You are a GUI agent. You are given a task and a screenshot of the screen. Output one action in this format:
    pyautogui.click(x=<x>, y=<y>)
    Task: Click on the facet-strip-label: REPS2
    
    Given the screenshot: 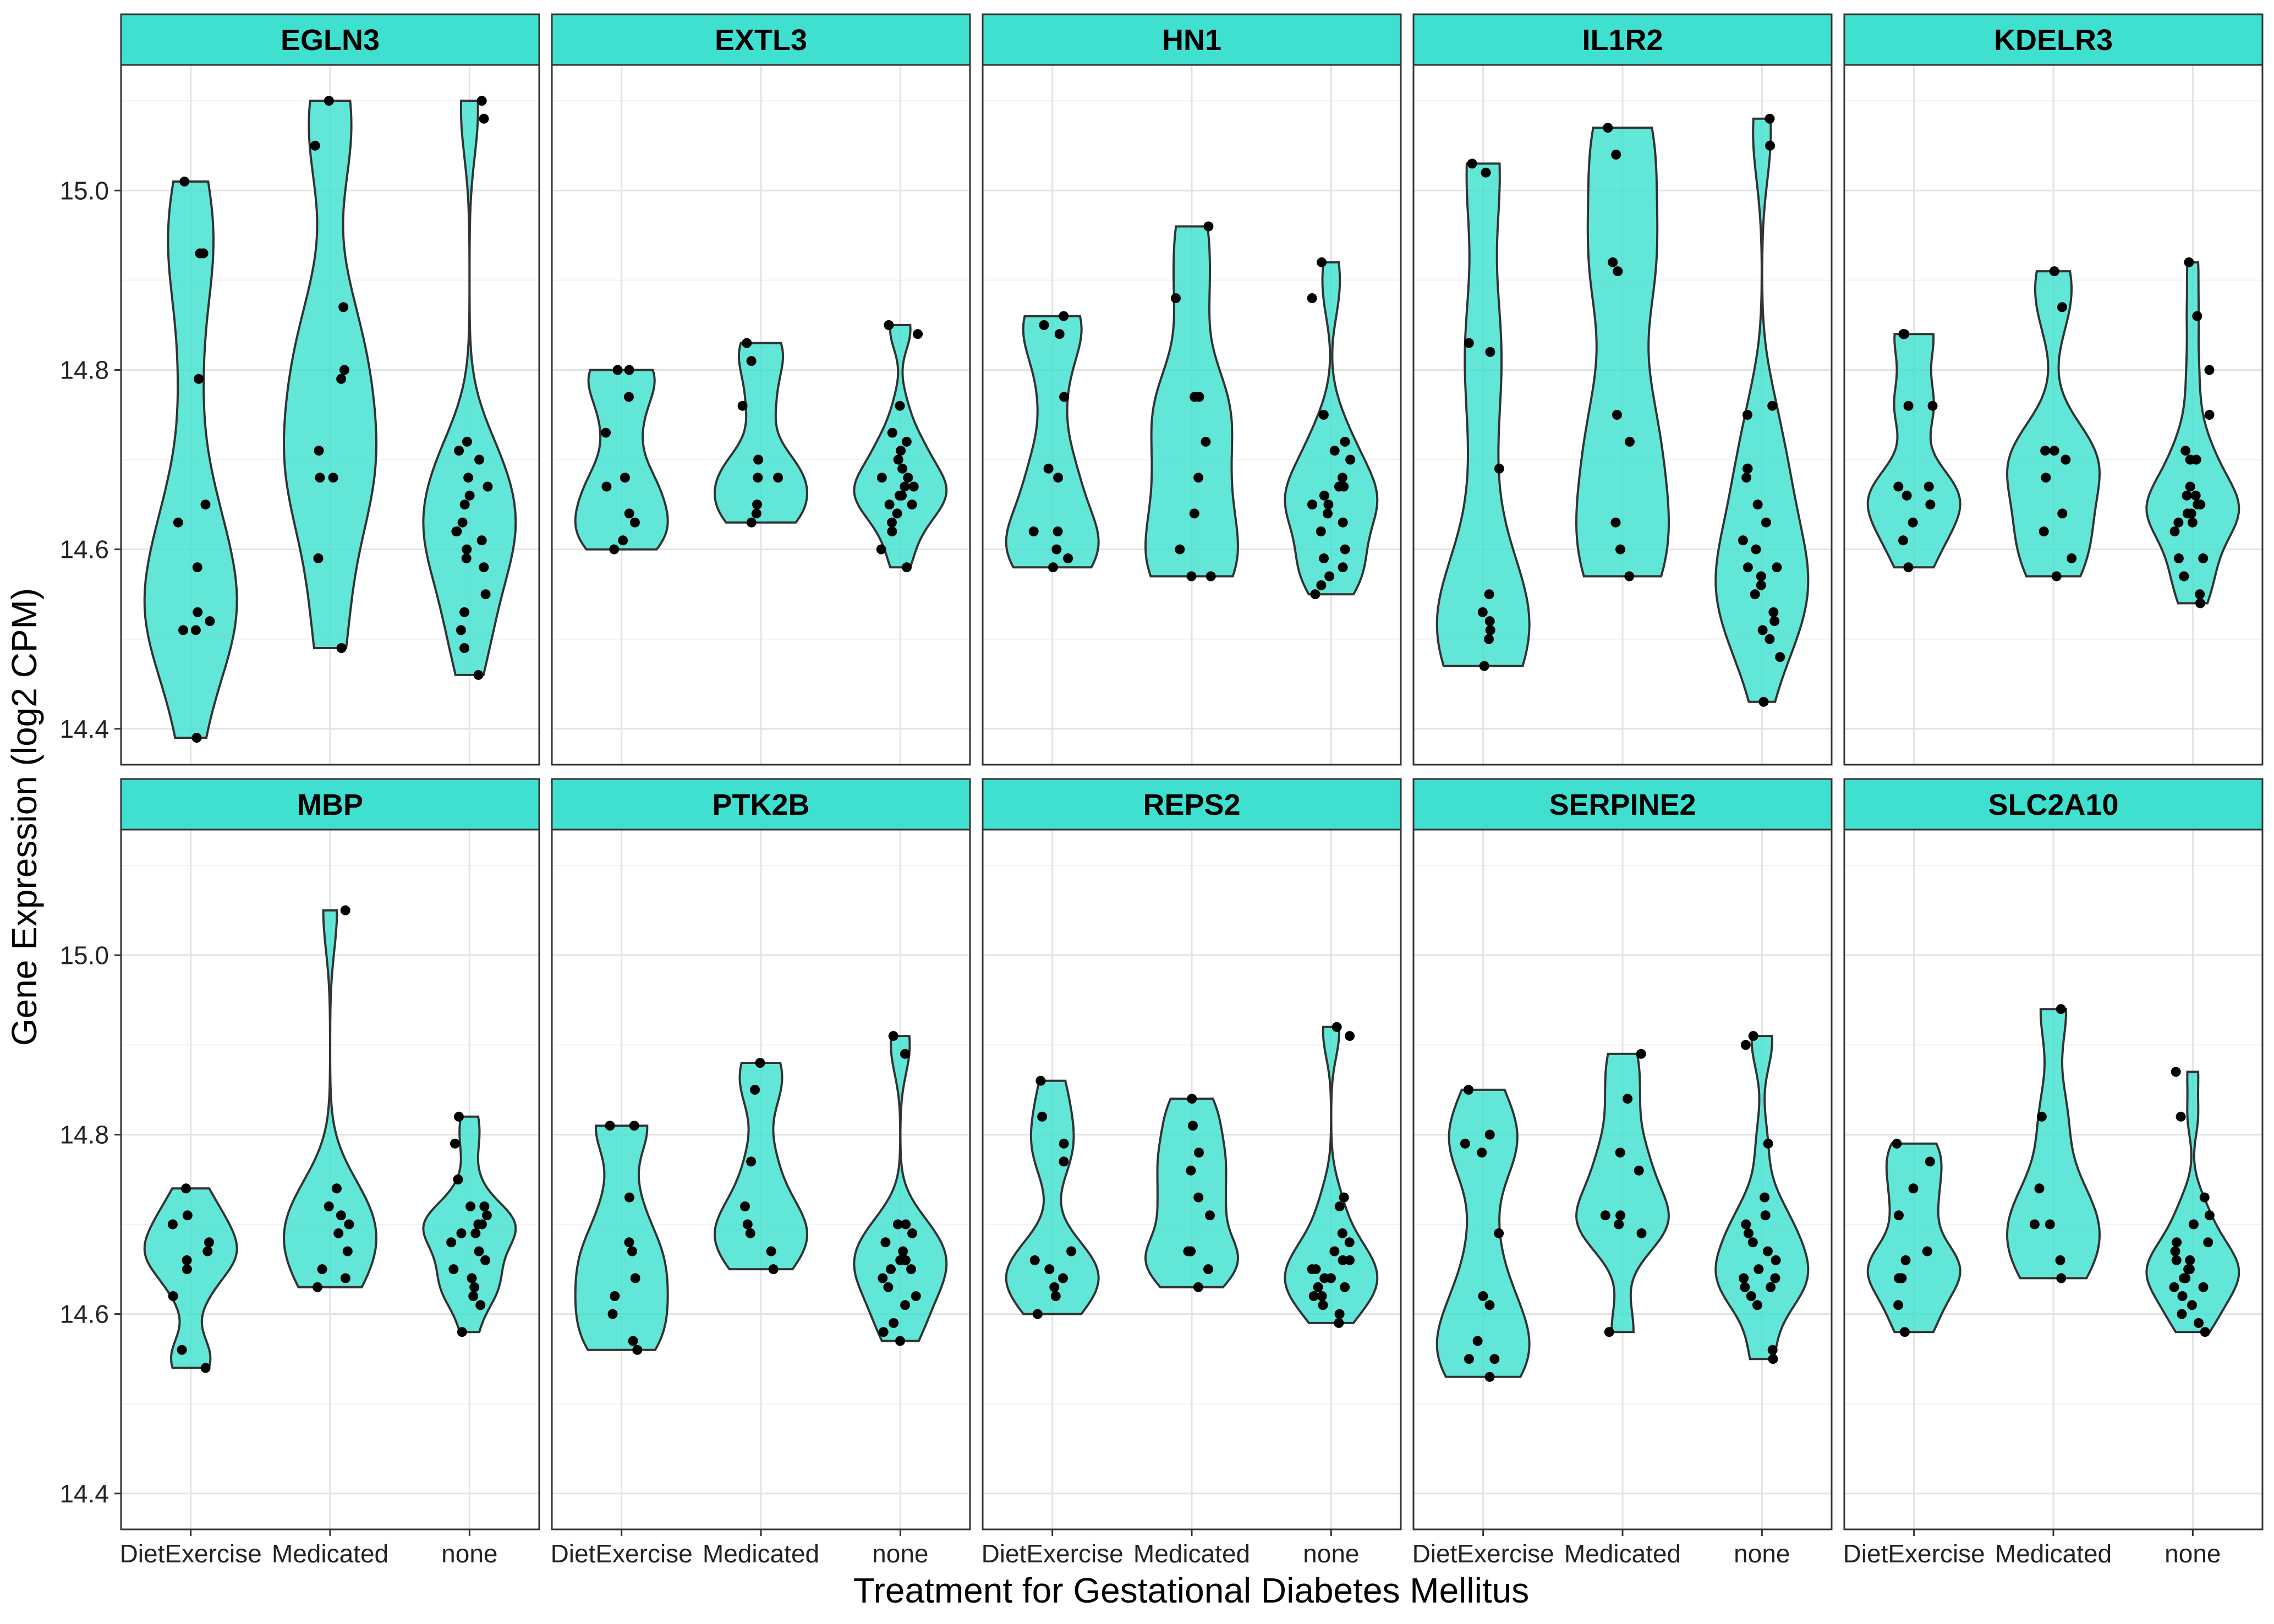 What is the action you would take?
    pyautogui.click(x=1191, y=804)
    